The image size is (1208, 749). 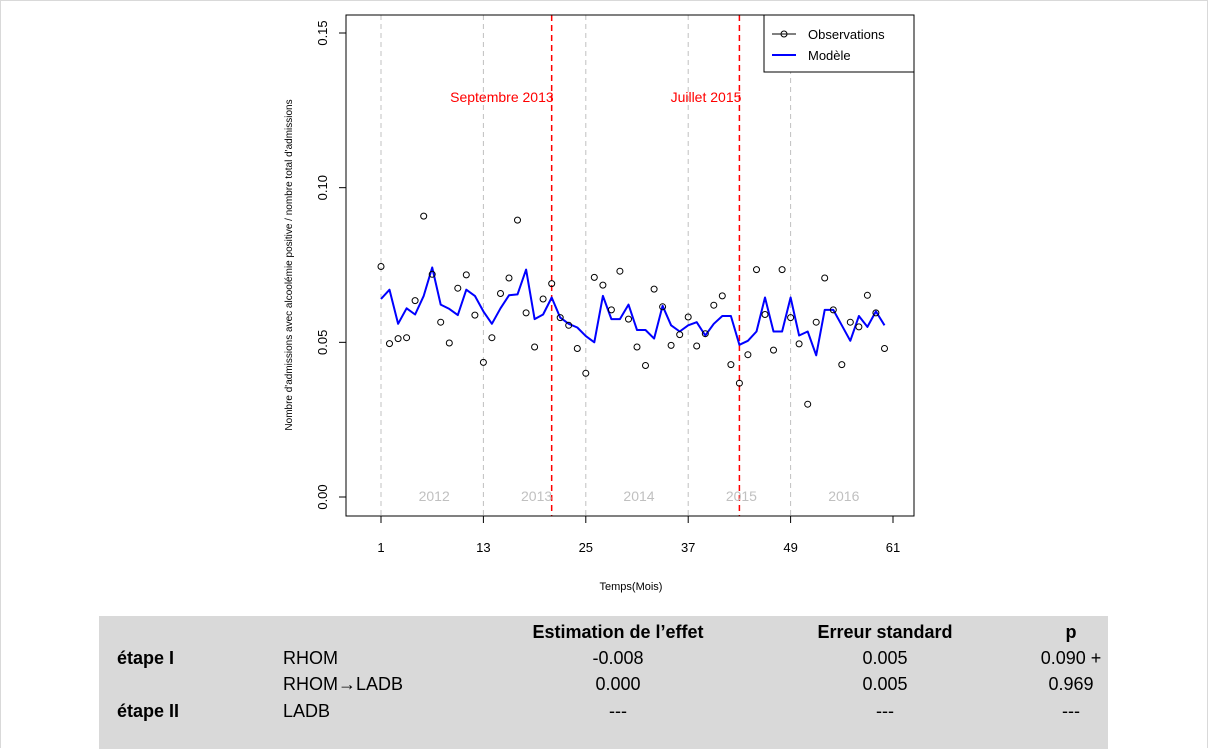 I want to click on y-tick-label-0.00: 0.00, so click(x=322, y=496).